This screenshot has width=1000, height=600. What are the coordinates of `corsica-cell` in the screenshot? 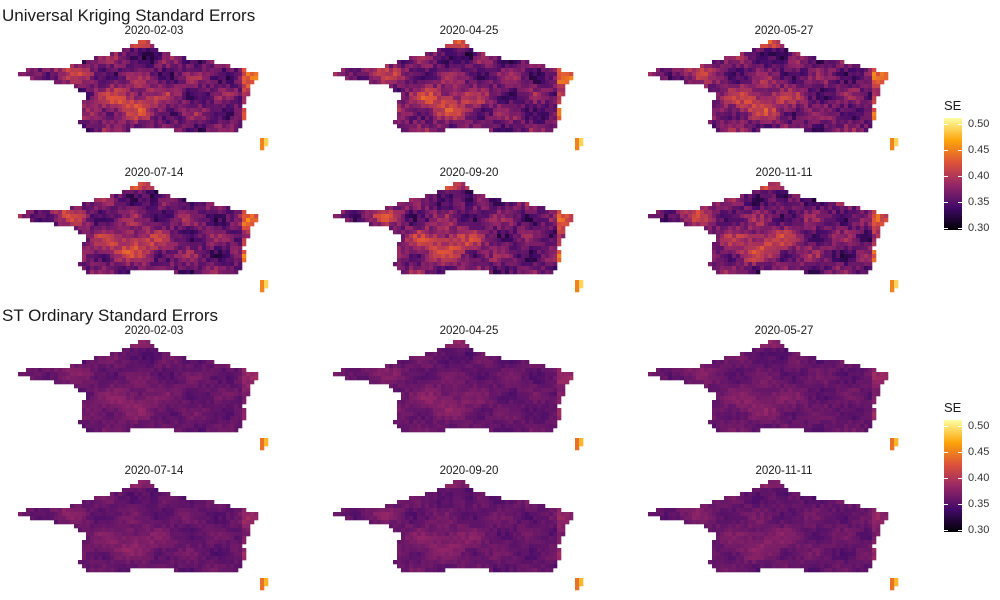 It's located at (262, 144).